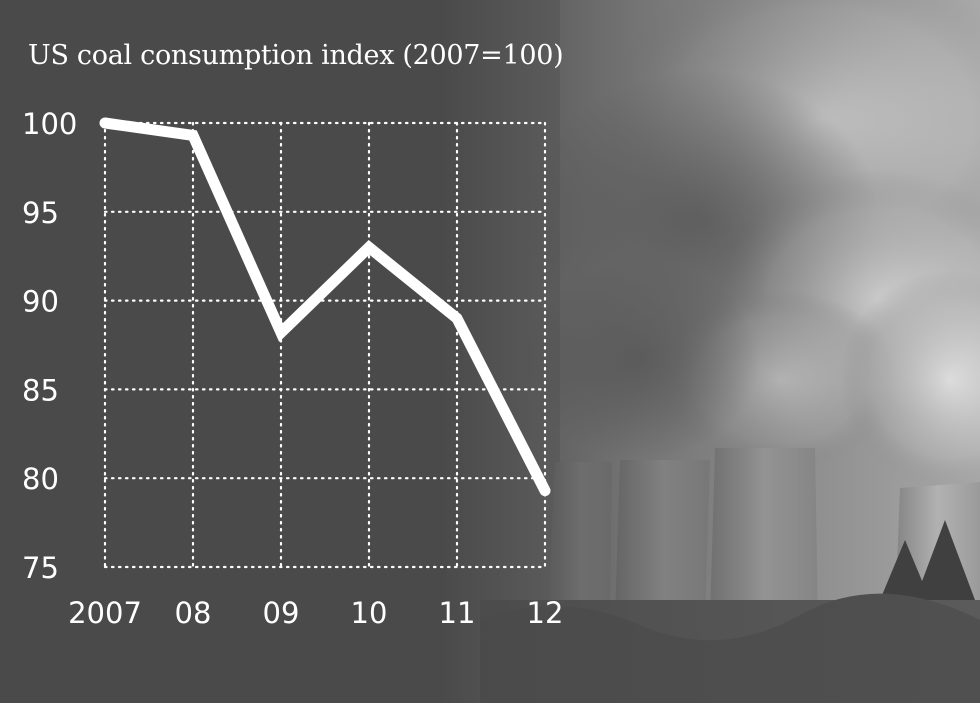 The height and width of the screenshot is (703, 980). What do you see at coordinates (40, 302) in the screenshot?
I see `y-tick-label: 90` at bounding box center [40, 302].